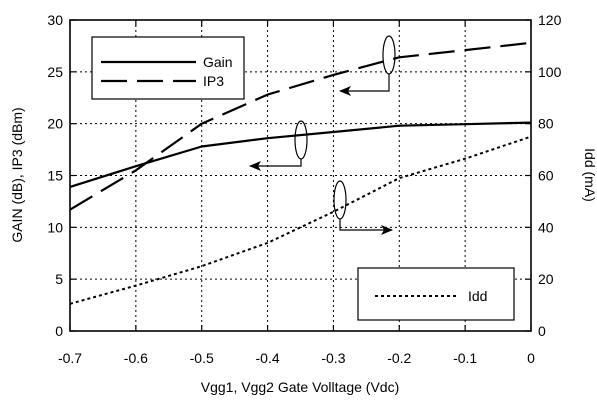  I want to click on legend-idd: Idd, so click(436, 294).